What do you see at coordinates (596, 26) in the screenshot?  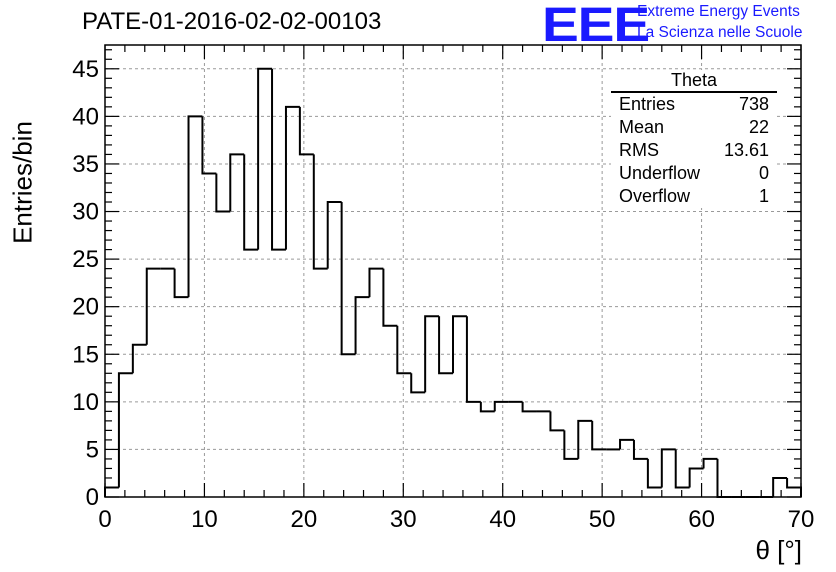 I see `eee-logo: EEE` at bounding box center [596, 26].